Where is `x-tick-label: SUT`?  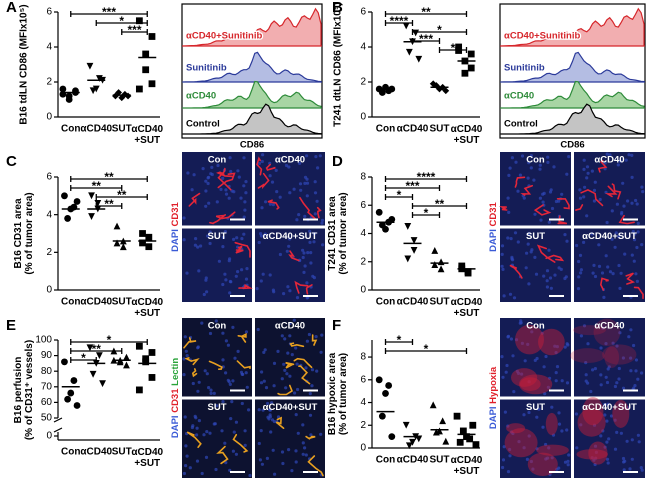
x-tick-label: SUT is located at coordinates (440, 460).